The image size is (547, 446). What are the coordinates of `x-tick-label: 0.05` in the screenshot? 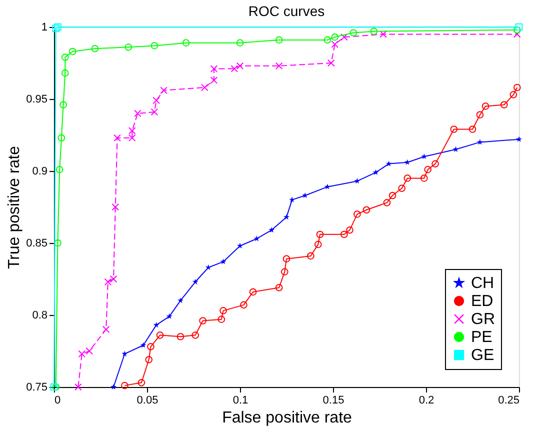 It's located at (147, 400).